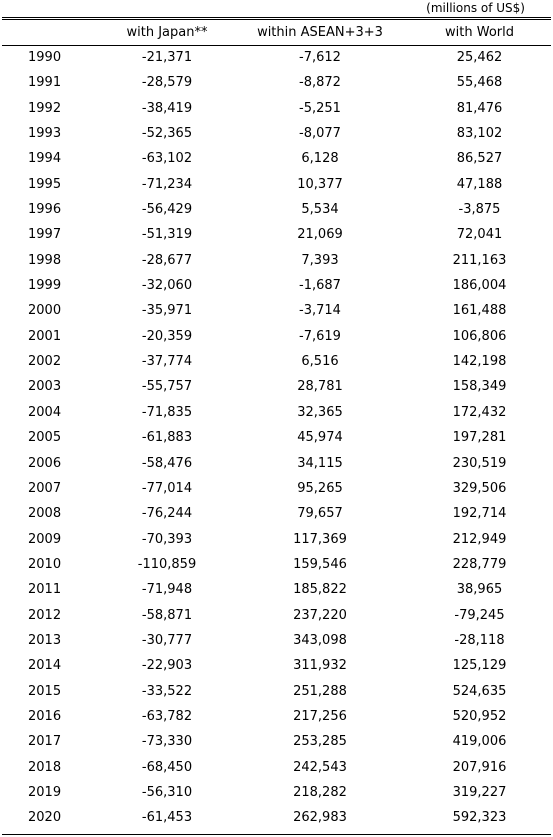 This screenshot has height=837, width=553. I want to click on cell-with-japan: -58,476, so click(167, 463).